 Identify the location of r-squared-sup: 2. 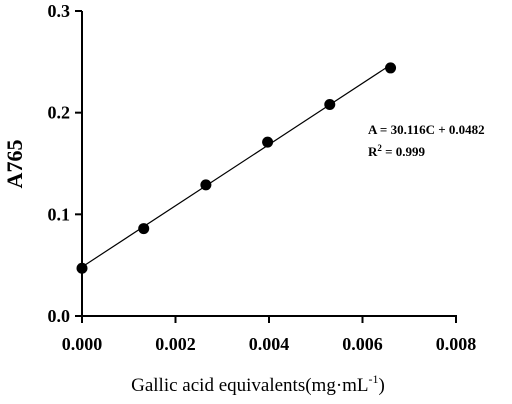
(379, 148).